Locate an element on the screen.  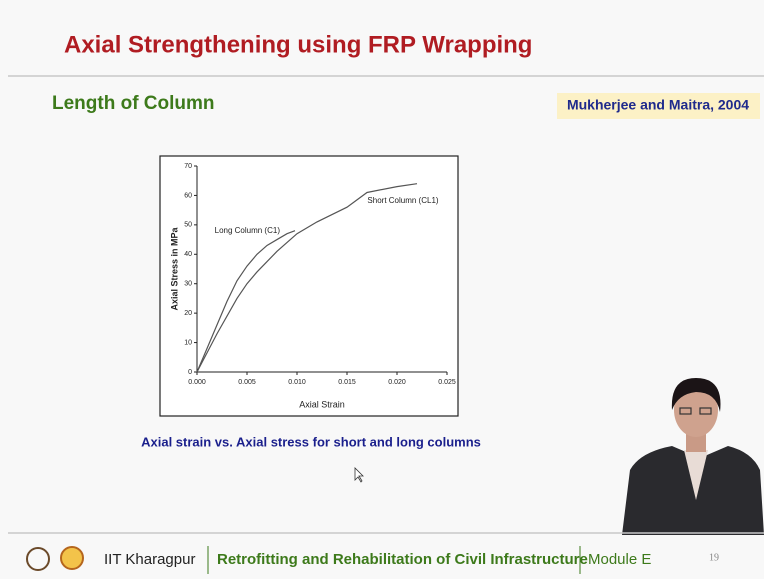
y-tick-label: 40 is located at coordinates (188, 254).